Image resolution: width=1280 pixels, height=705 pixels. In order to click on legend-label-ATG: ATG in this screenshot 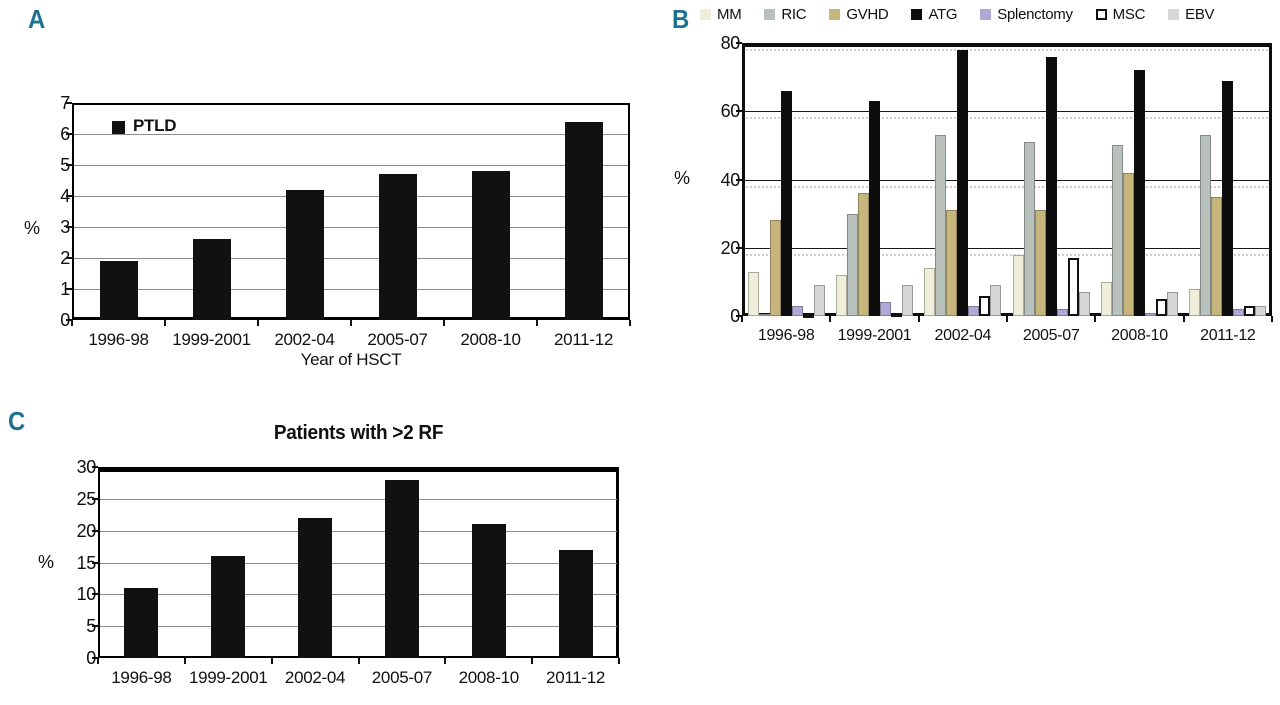, I will do `click(943, 14)`.